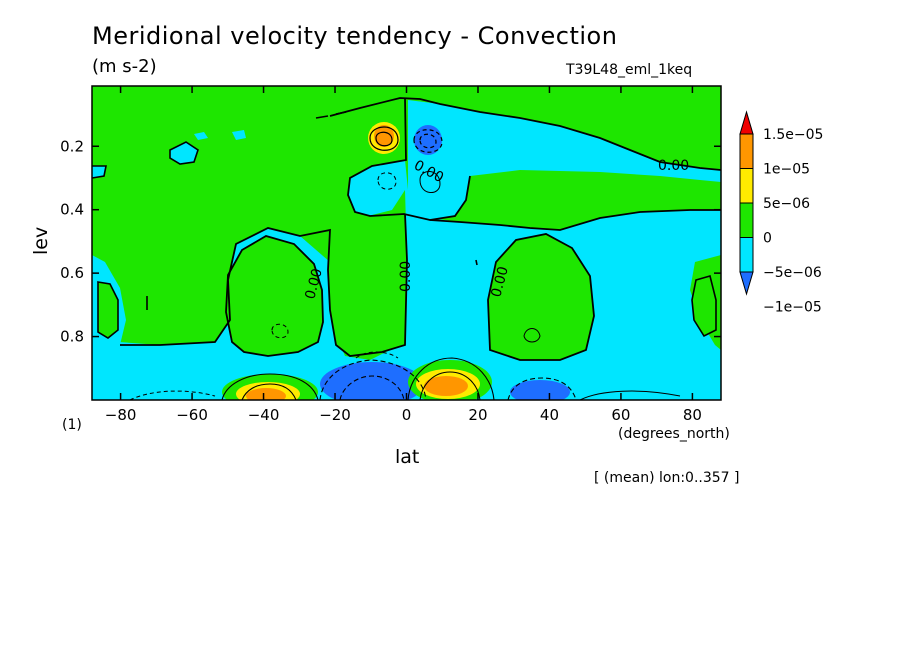 The height and width of the screenshot is (654, 904). I want to click on x-axis-label: lat, so click(407, 457).